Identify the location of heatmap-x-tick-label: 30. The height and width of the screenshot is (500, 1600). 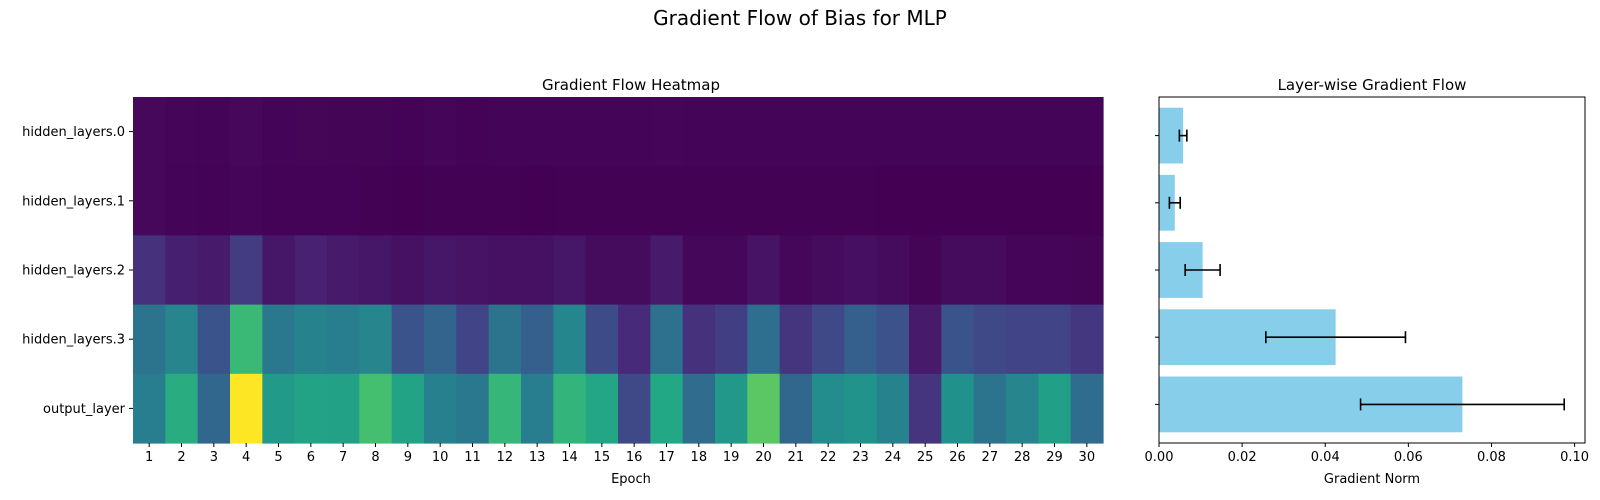
(1087, 457).